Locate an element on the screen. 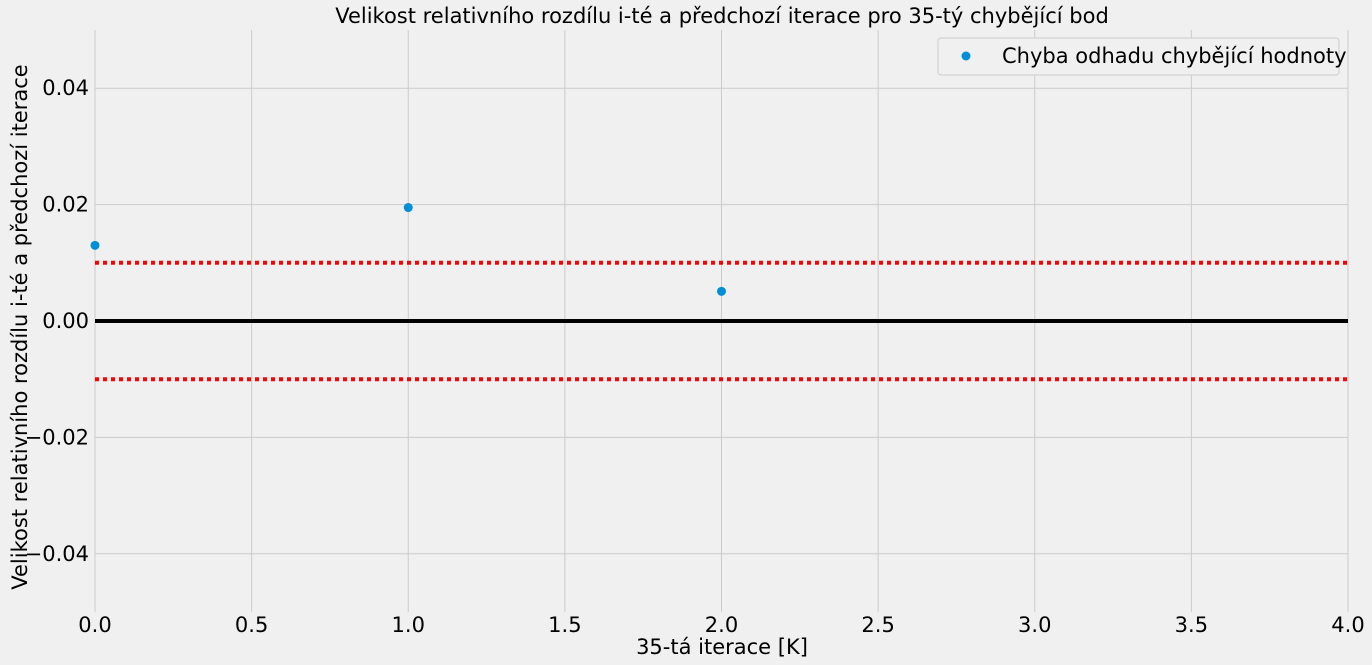 This screenshot has height=665, width=1372. legend: Chyba odhadu chybějící hodnoty is located at coordinates (1142, 56).